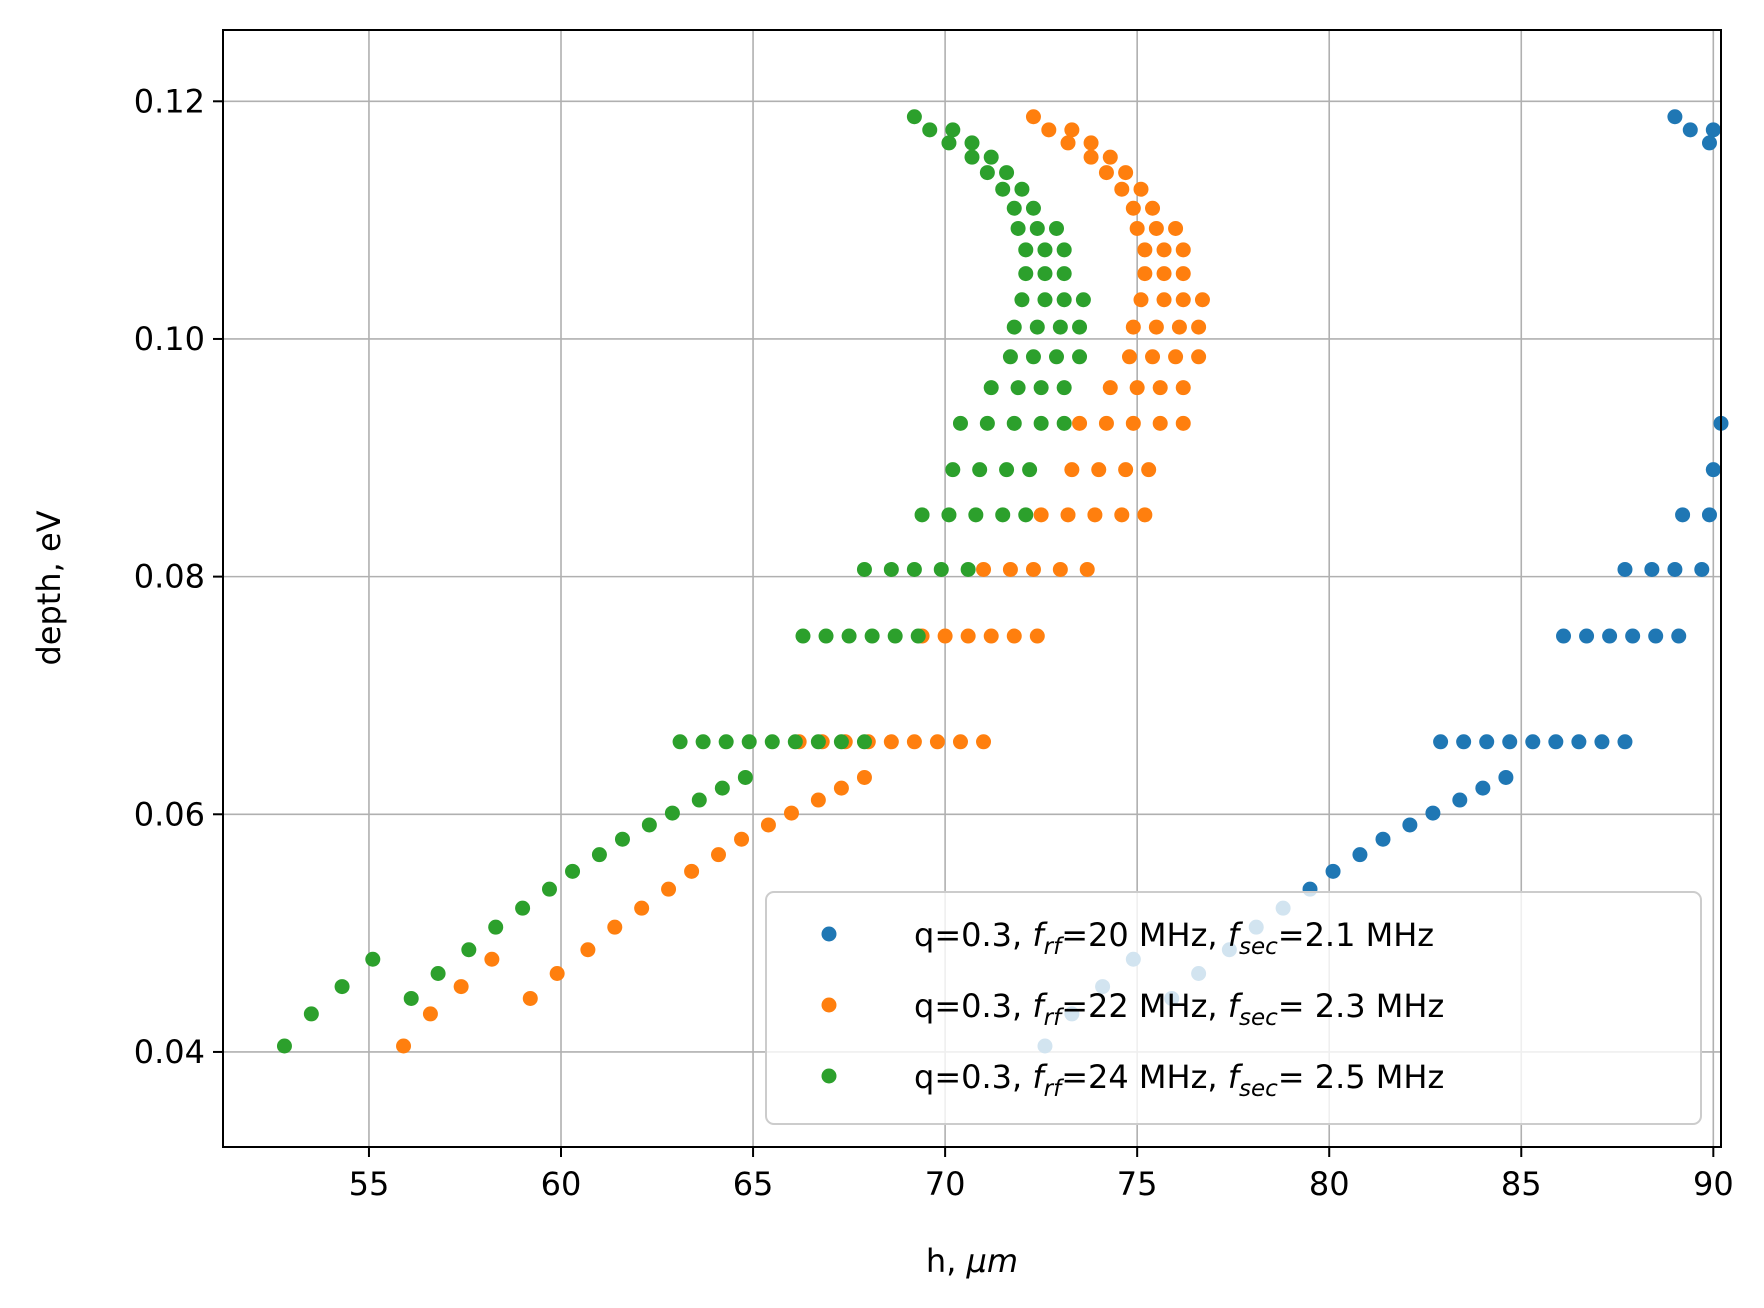  I want to click on x-axis-label-main: h,, so click(946, 1261).